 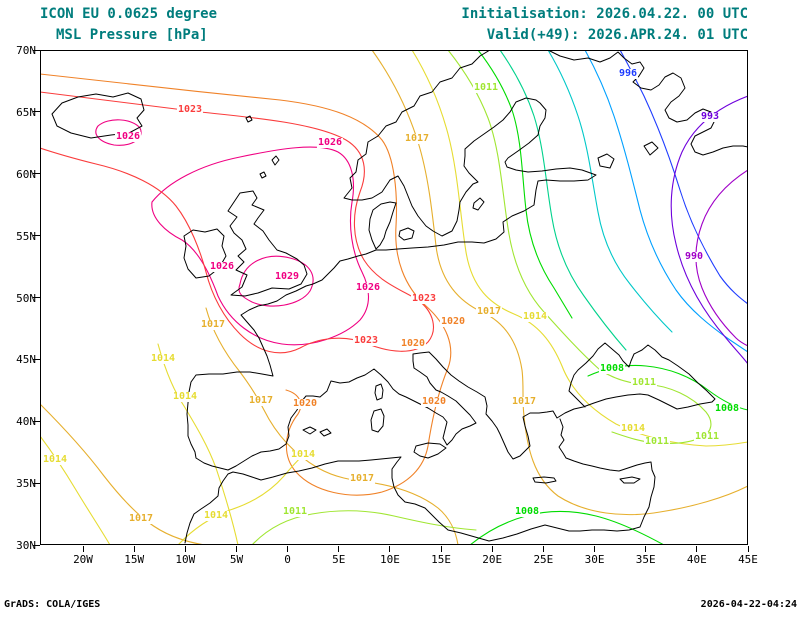 I want to click on lon-tick-label: 20E, so click(x=492, y=559).